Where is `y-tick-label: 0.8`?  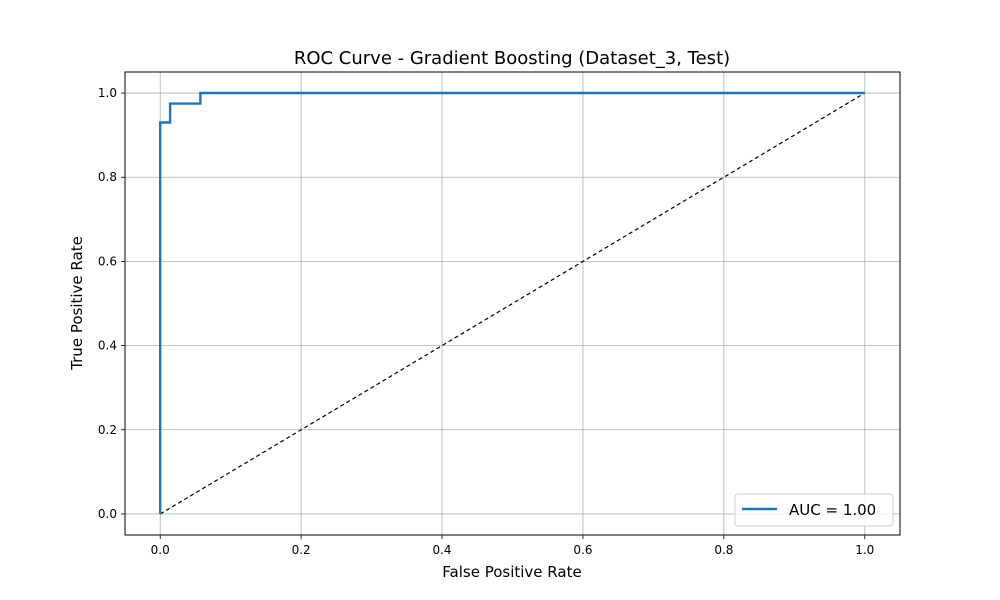
y-tick-label: 0.8 is located at coordinates (107, 177).